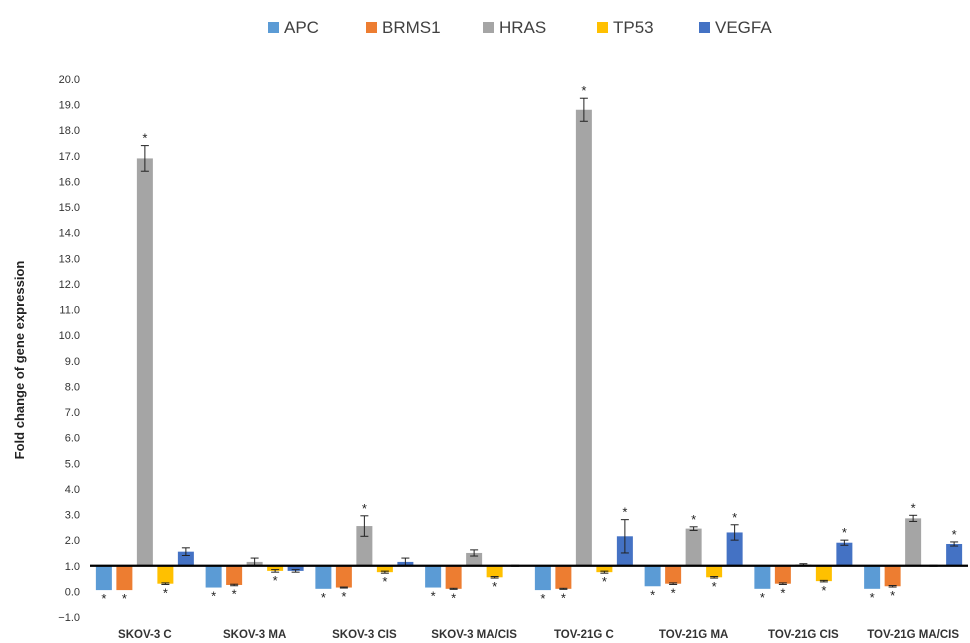 The width and height of the screenshot is (970, 643). Describe the element at coordinates (364, 635) in the screenshot. I see `category-label: SKOV-3 CIS` at that location.